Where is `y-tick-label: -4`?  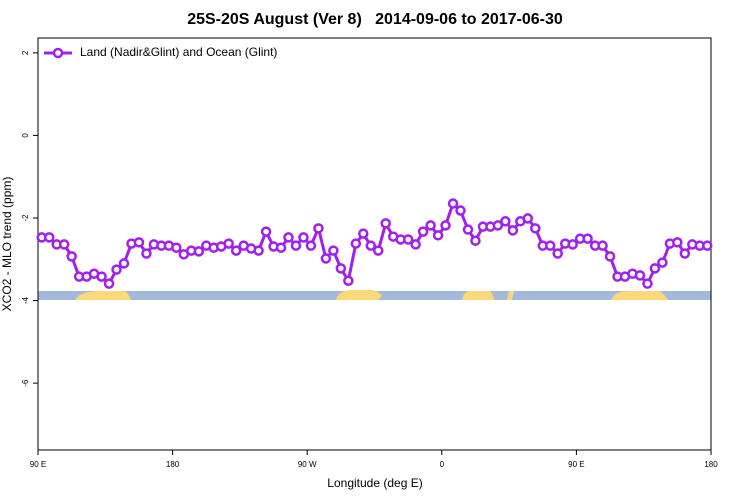
y-tick-label: -4 is located at coordinates (25, 300).